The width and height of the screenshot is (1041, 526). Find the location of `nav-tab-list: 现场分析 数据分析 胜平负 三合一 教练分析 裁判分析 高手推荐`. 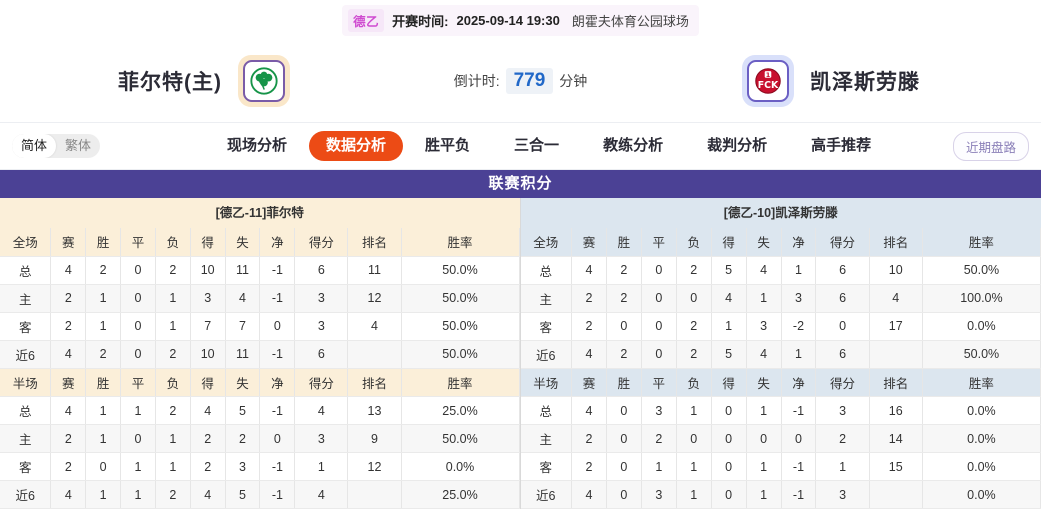

nav-tab-list: 现场分析 数据分析 胜平负 三合一 教练分析 裁判分析 高手推荐 is located at coordinates (549, 146).